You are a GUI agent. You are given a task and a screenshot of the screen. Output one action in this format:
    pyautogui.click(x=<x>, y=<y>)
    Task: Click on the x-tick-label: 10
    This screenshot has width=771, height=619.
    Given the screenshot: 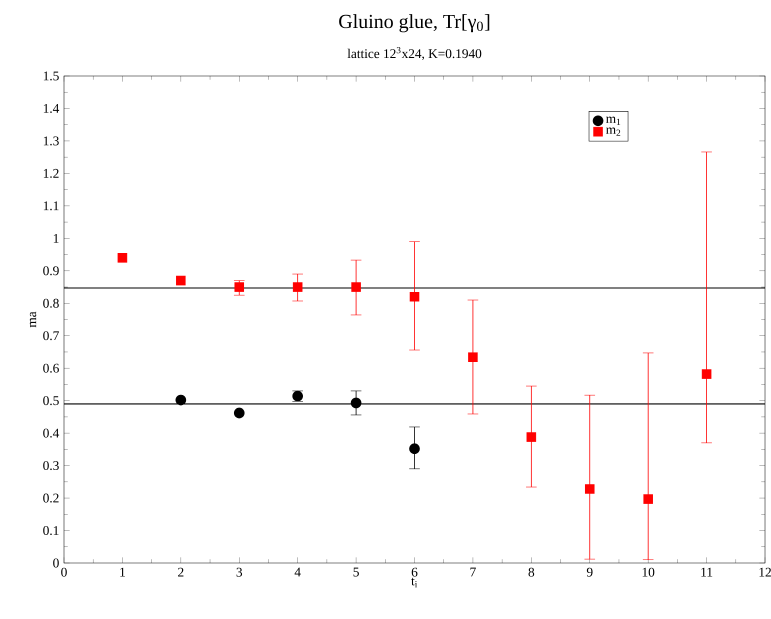 What is the action you would take?
    pyautogui.click(x=648, y=572)
    